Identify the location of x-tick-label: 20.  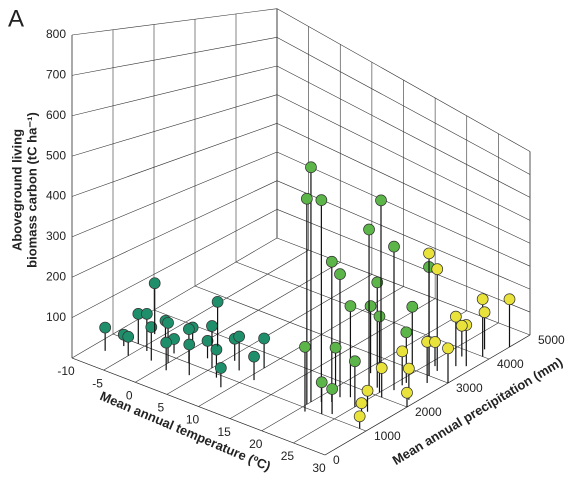
(256, 444).